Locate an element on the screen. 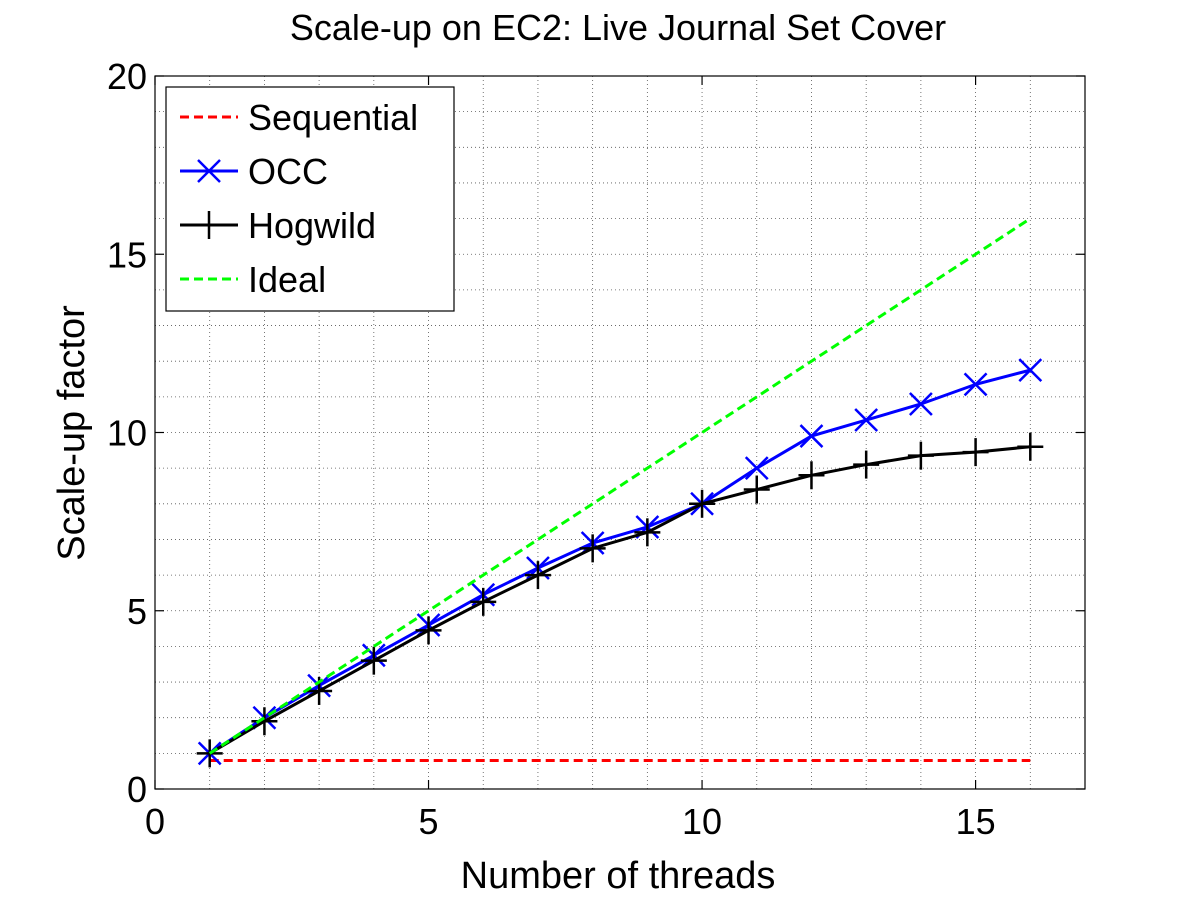 The width and height of the screenshot is (1200, 900). x-axis-label: Number of threads is located at coordinates (618, 876).